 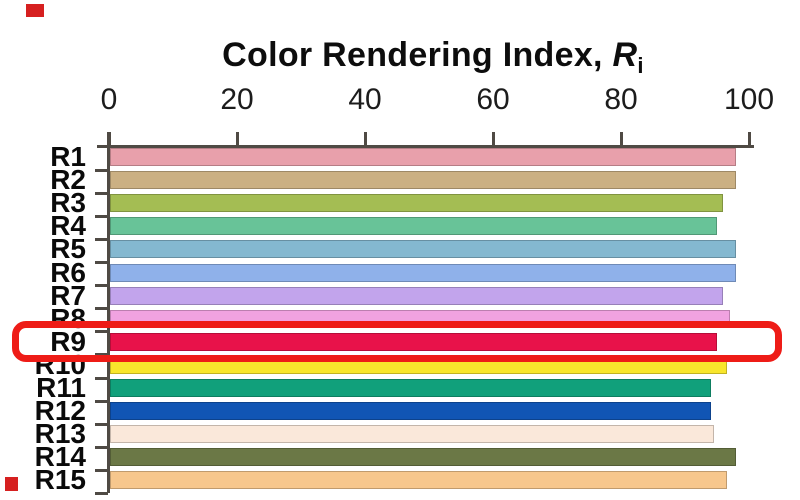 What do you see at coordinates (61, 387) in the screenshot?
I see `row-label-r11: R11` at bounding box center [61, 387].